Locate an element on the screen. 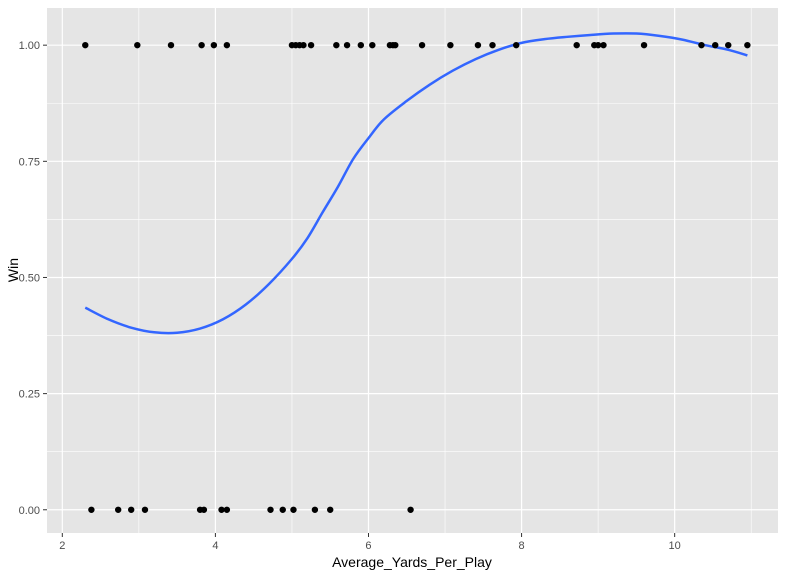 The width and height of the screenshot is (785, 576). x-tick-label: 4 is located at coordinates (215, 546).